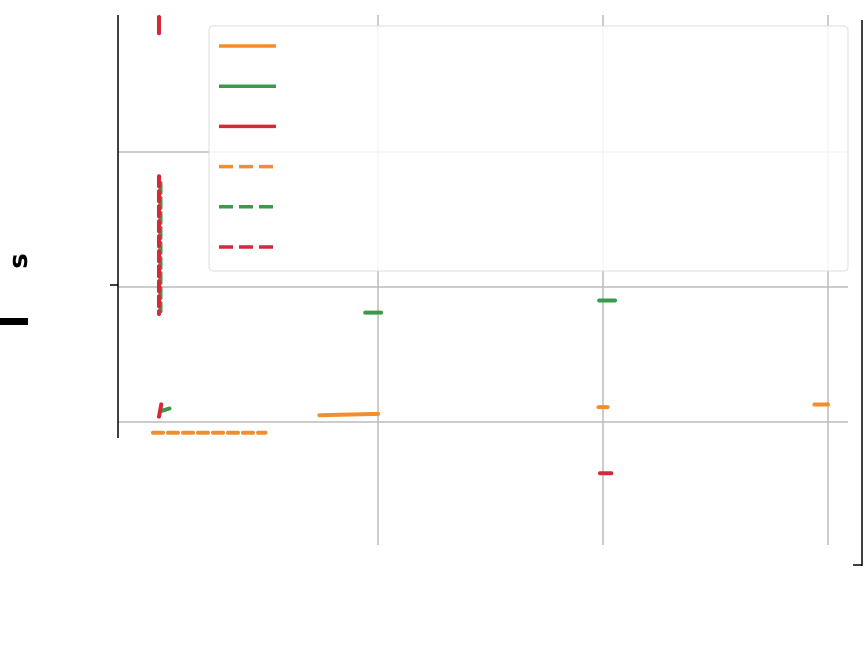 The image size is (864, 658). I want to click on y-axis-label-fragment, so click(14, 321).